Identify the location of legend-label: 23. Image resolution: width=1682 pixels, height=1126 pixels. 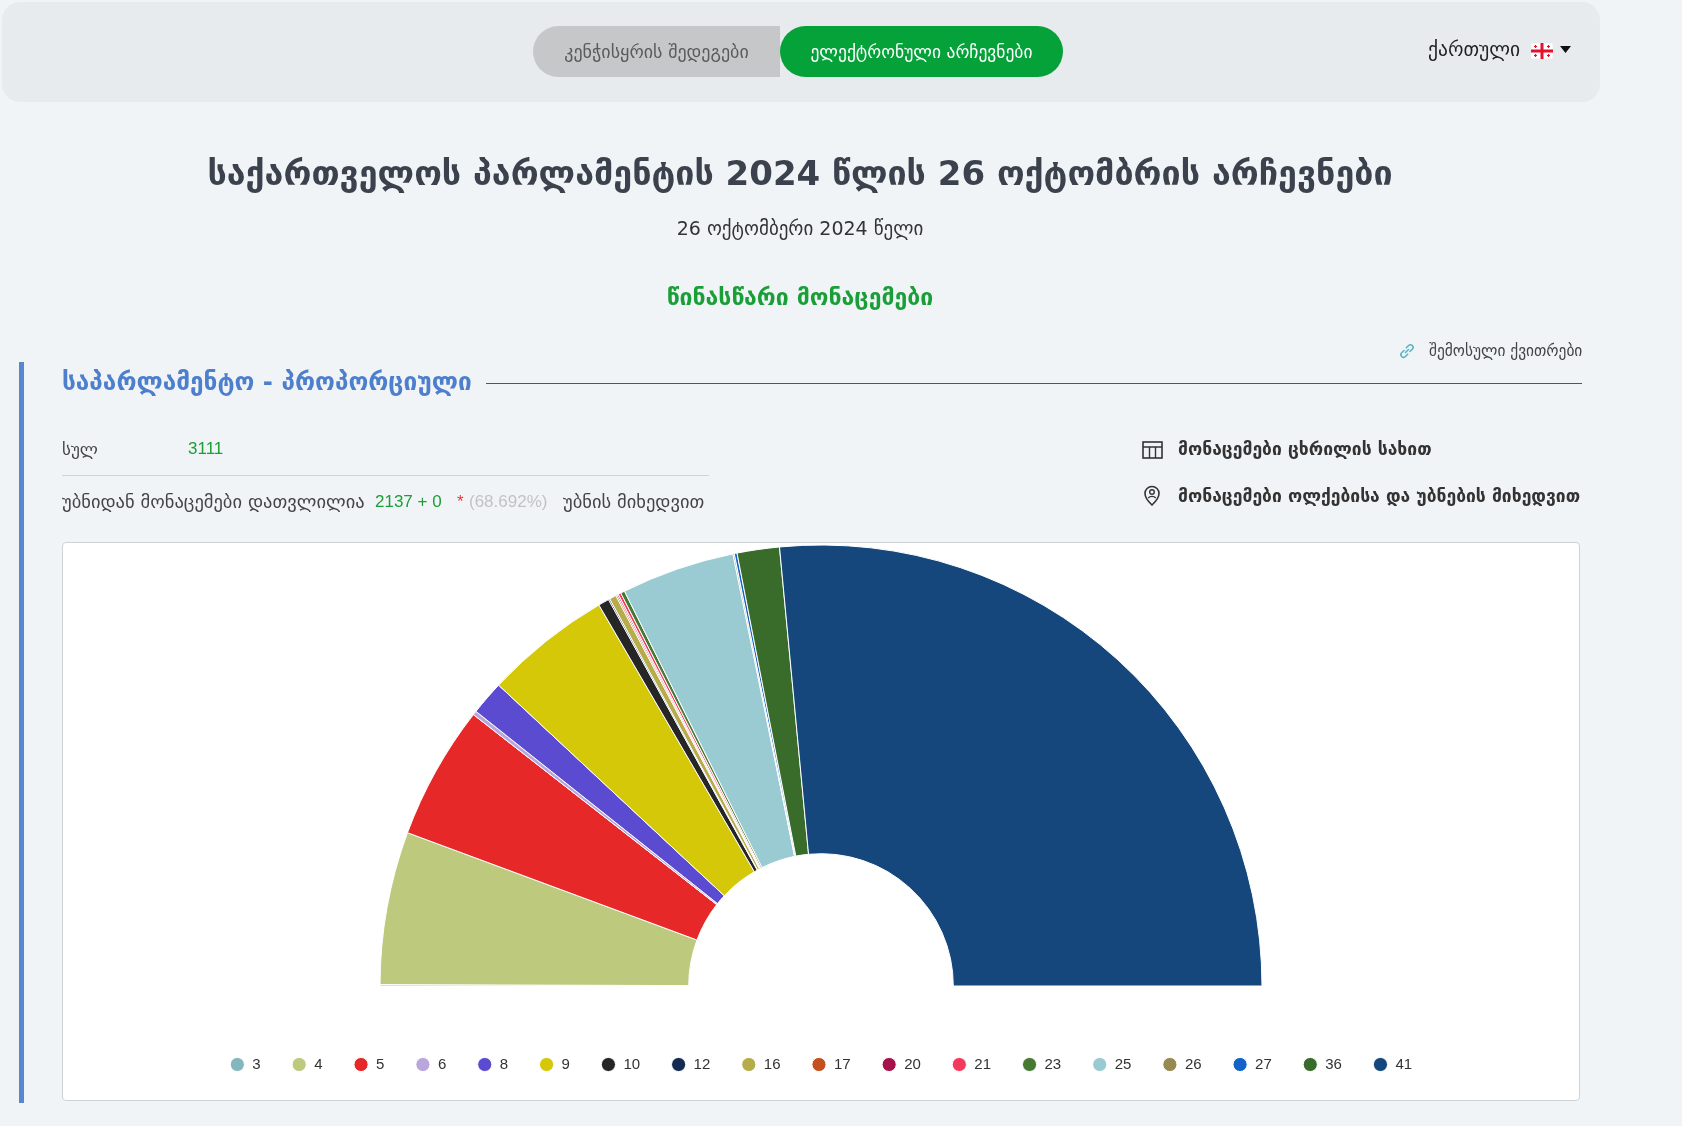
(1053, 1063).